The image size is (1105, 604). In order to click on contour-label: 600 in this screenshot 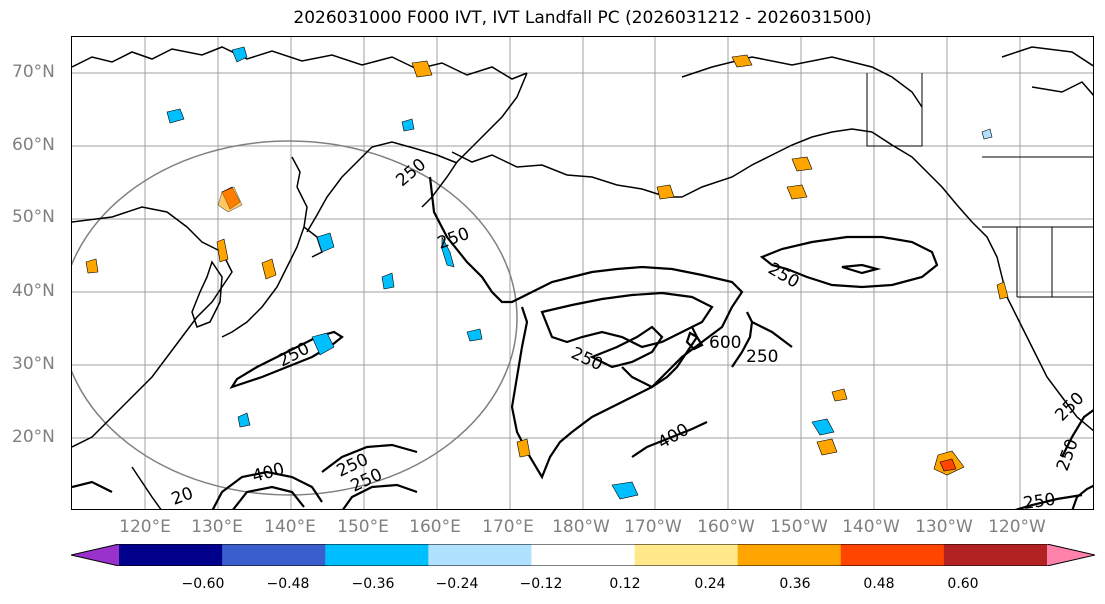, I will do `click(725, 343)`.